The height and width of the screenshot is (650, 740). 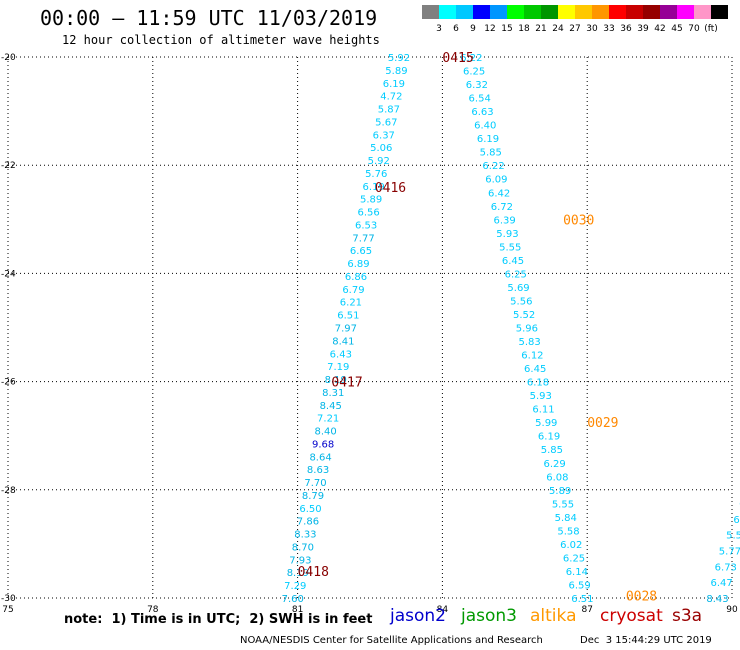 What do you see at coordinates (626, 29) in the screenshot?
I see `scale-label: 36` at bounding box center [626, 29].